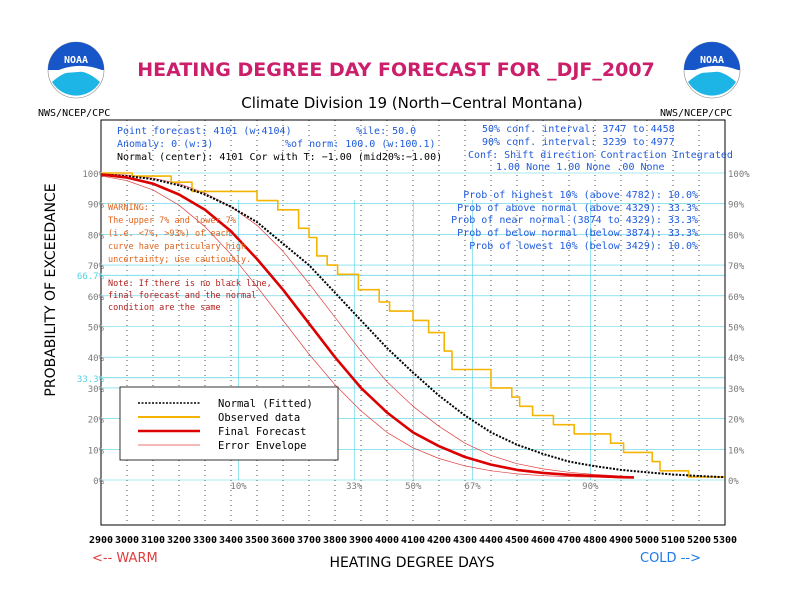 This screenshot has width=792, height=612. Describe the element at coordinates (262, 446) in the screenshot. I see `legend-label-envelope: Error Envelope` at that location.